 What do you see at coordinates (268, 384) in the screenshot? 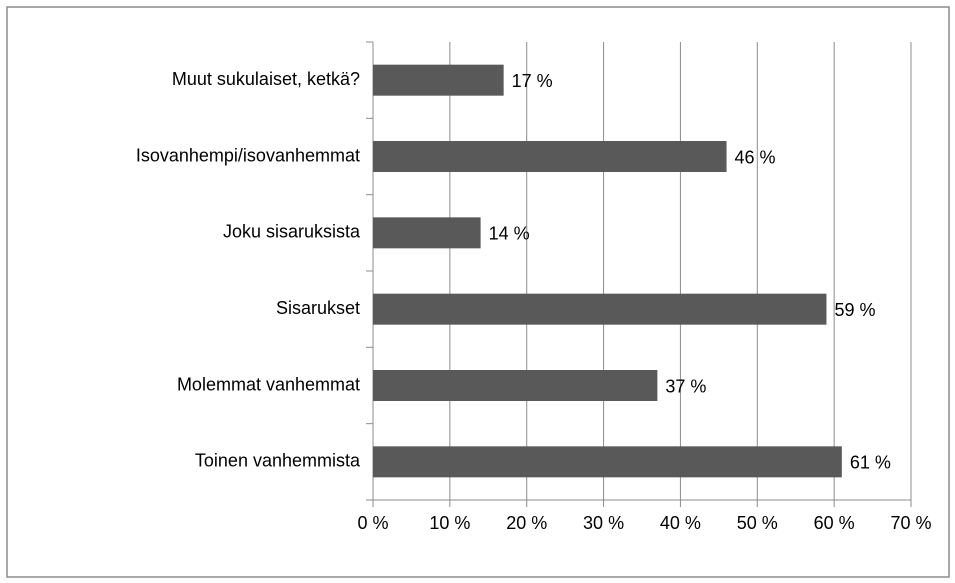
I see `y-tick-label: Molemmat vanhemmat` at bounding box center [268, 384].